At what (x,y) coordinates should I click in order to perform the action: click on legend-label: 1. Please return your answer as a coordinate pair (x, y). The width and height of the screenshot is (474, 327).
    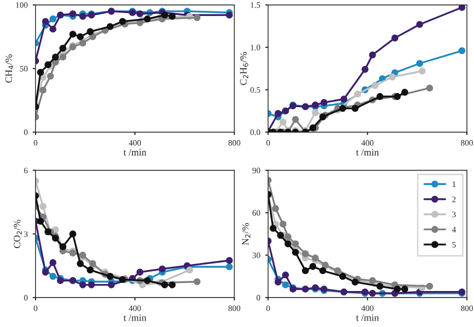
    Looking at the image, I should click on (454, 184).